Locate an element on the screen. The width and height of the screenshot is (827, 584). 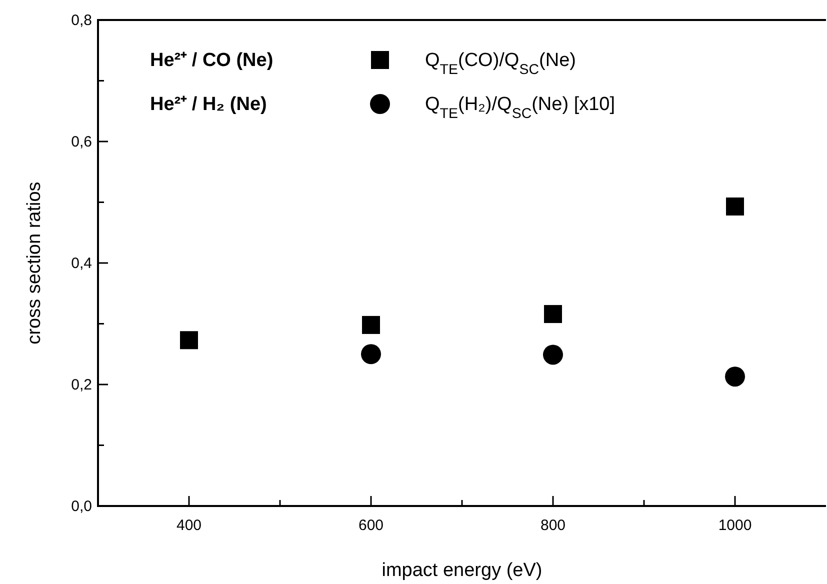
y-tick-label: 0,8 is located at coordinates (81, 20).